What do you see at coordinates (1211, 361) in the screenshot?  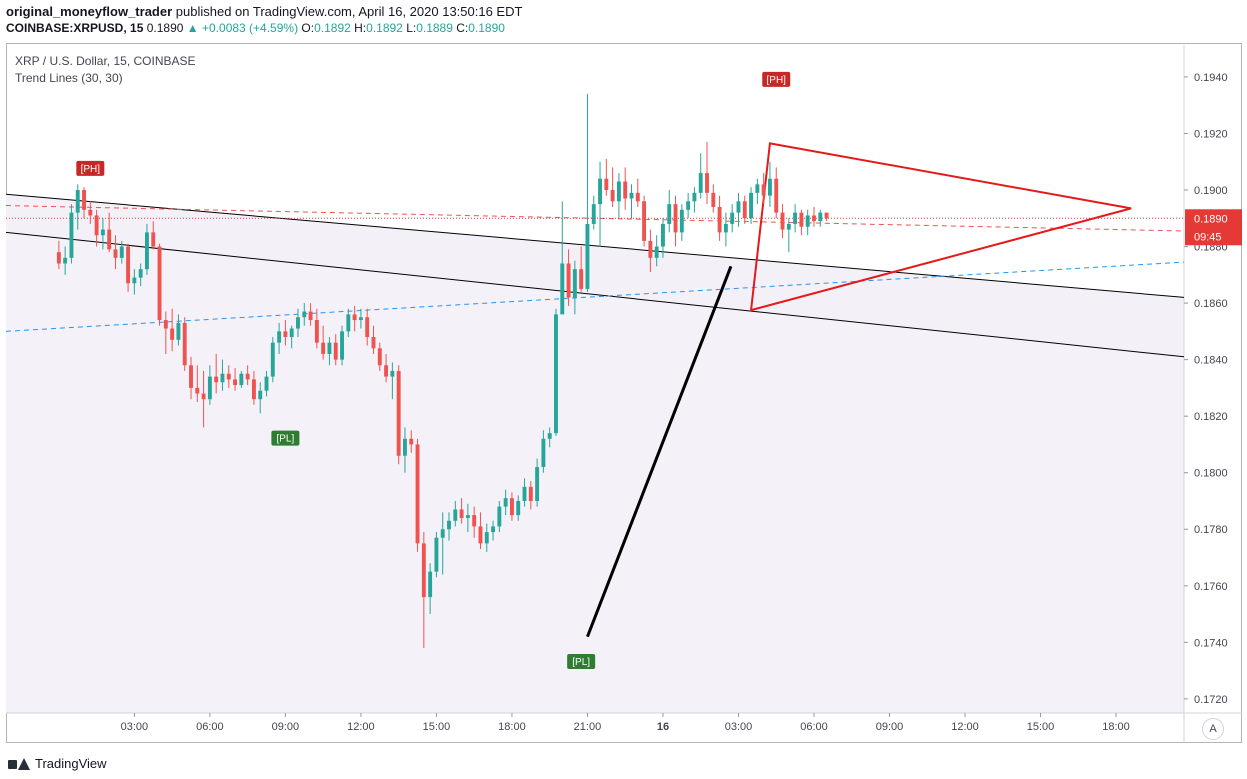 I see `y-tick-label: 0.1840` at bounding box center [1211, 361].